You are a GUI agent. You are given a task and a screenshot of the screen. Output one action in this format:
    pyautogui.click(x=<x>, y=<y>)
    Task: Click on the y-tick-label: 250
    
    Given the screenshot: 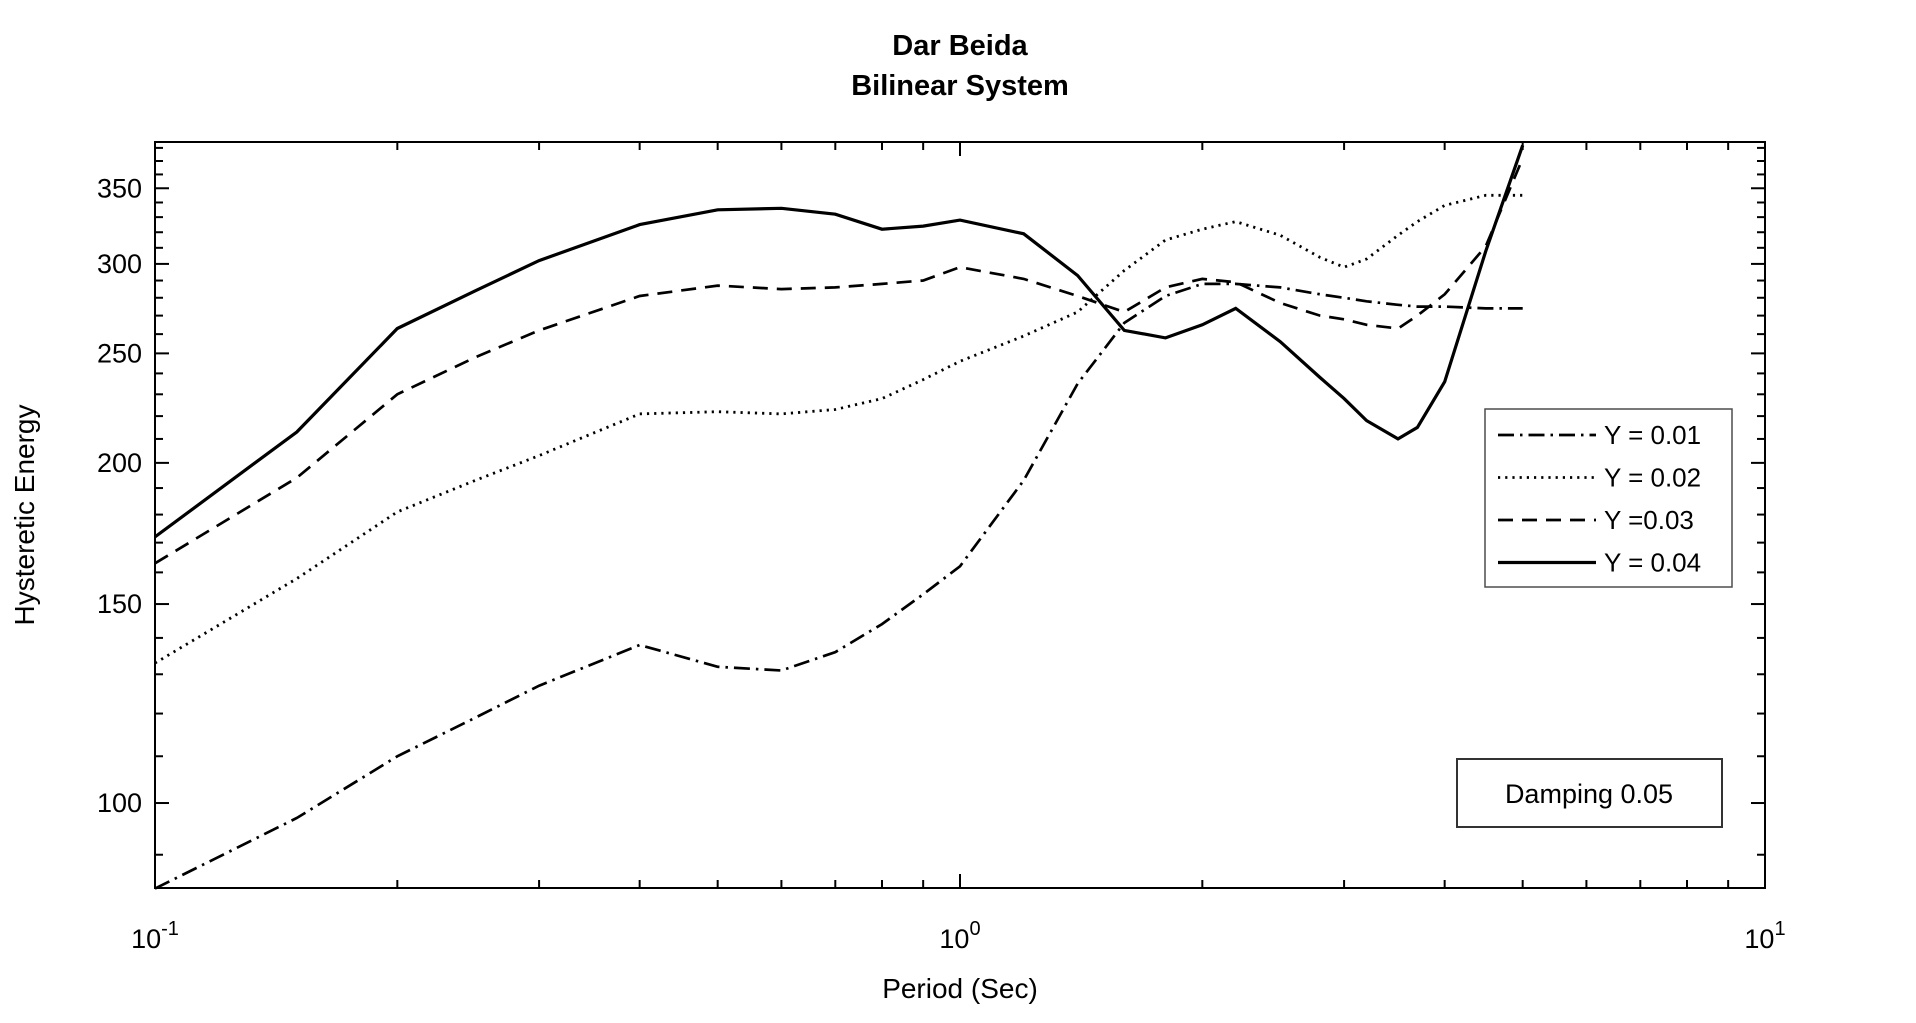 What is the action you would take?
    pyautogui.click(x=119, y=353)
    